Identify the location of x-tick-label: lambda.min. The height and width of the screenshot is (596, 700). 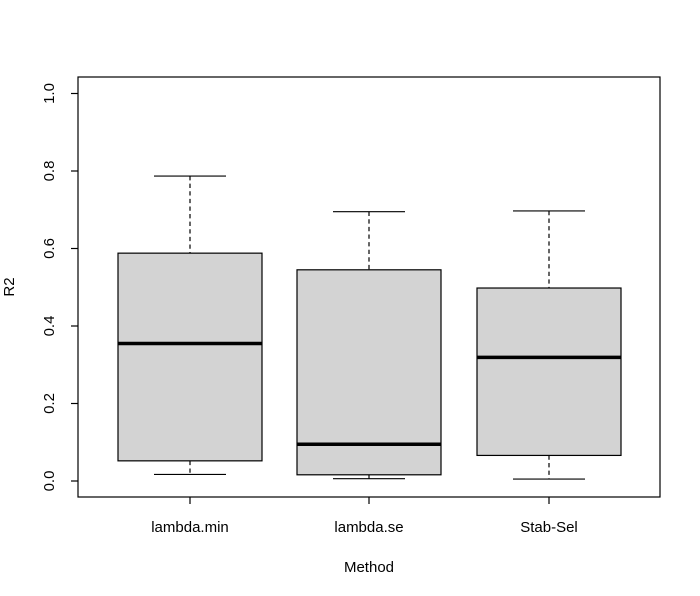
(190, 527).